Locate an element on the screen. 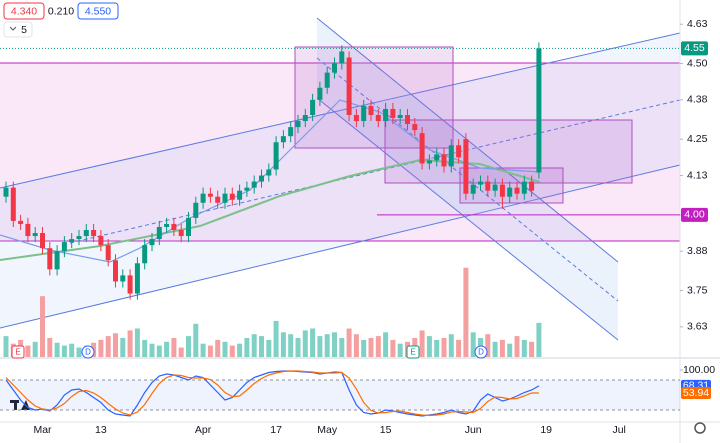 This screenshot has height=443, width=720. y-tick-label: 4.38 is located at coordinates (697, 100).